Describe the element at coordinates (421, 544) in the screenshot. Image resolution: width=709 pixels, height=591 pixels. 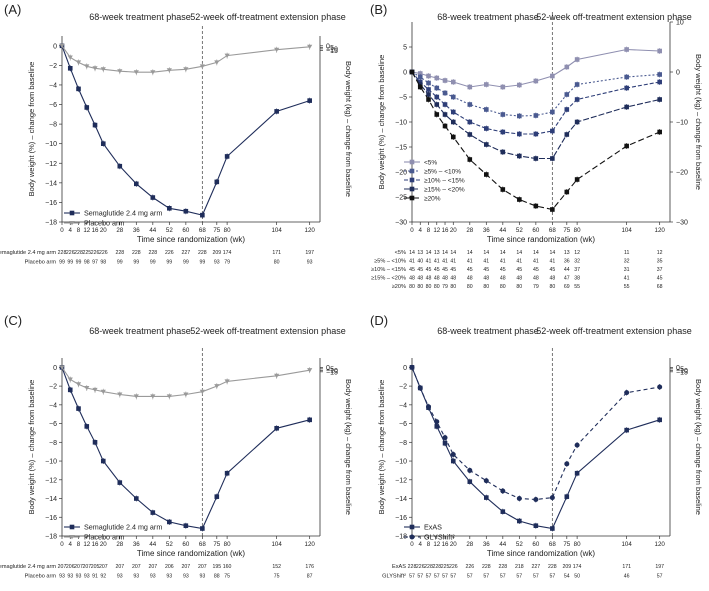
I see `panel-d-x-tick-label: 4` at that location.